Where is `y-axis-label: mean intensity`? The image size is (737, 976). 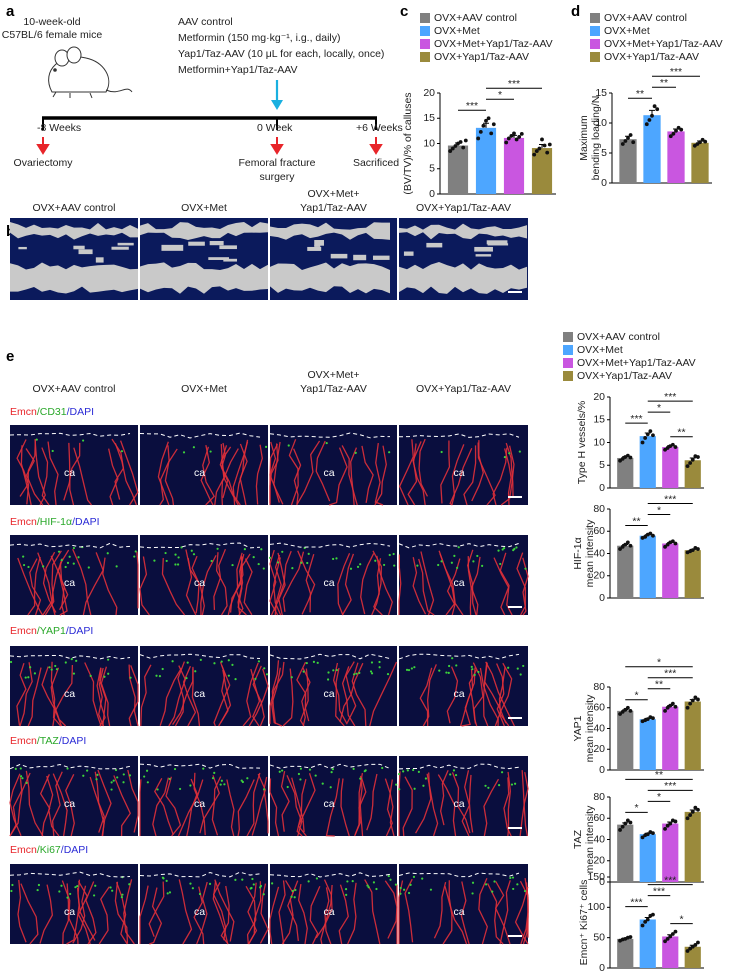 y-axis-label: mean intensity is located at coordinates (590, 839).